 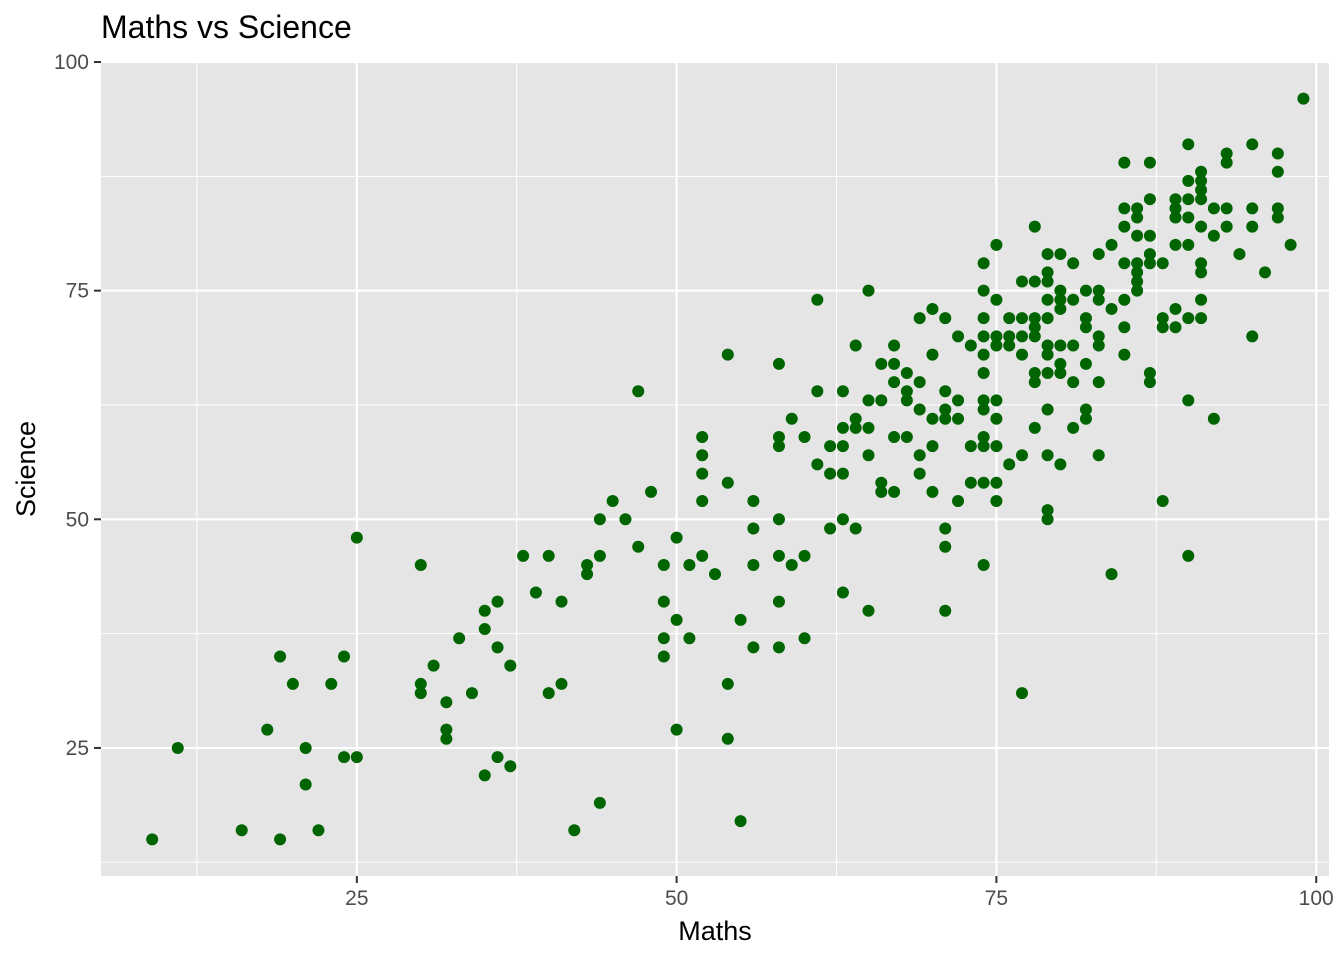 What do you see at coordinates (715, 931) in the screenshot?
I see `x-axis-label: Maths` at bounding box center [715, 931].